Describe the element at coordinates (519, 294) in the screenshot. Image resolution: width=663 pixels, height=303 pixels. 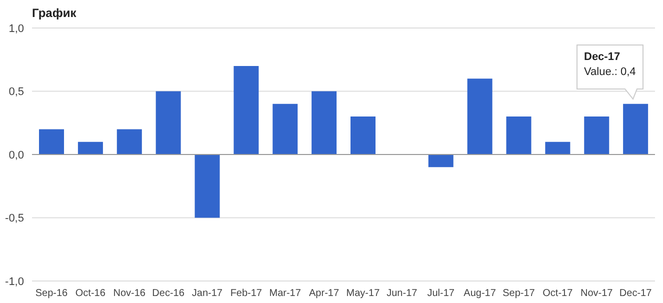
I see `x-tick-label: Sep-17` at that location.